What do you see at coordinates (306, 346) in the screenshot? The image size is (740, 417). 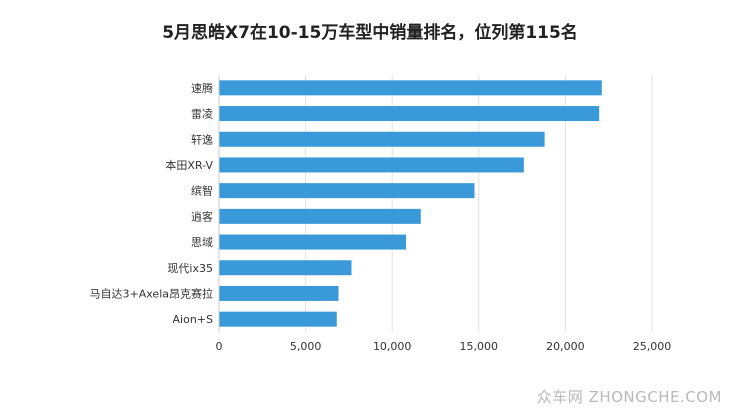 I see `x-tick-label: 5,000` at bounding box center [306, 346].